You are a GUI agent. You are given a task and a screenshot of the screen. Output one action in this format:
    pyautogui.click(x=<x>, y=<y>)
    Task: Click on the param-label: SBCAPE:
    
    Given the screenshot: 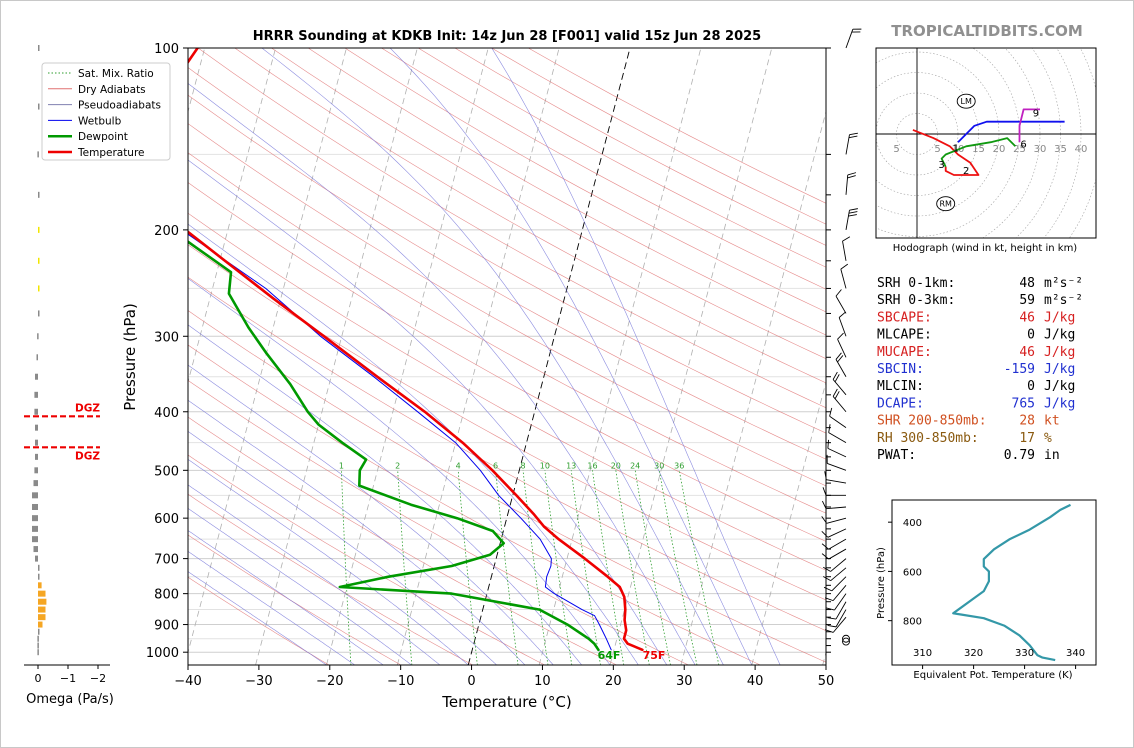 What is the action you would take?
    pyautogui.click(x=904, y=317)
    